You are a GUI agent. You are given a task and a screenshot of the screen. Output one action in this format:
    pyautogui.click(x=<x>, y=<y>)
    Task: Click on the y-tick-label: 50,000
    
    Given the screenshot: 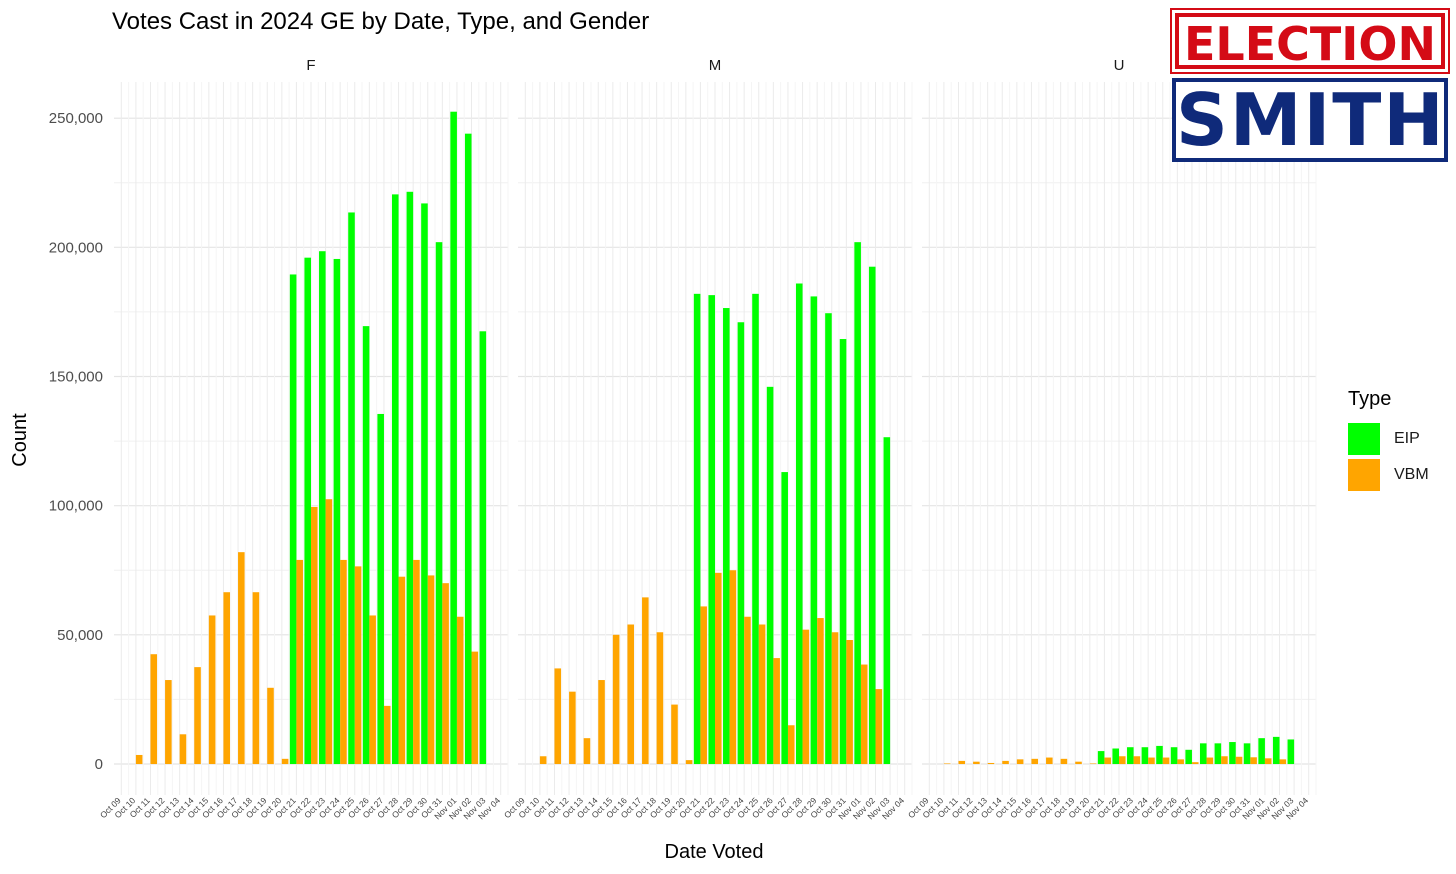 What is the action you would take?
    pyautogui.click(x=80, y=635)
    